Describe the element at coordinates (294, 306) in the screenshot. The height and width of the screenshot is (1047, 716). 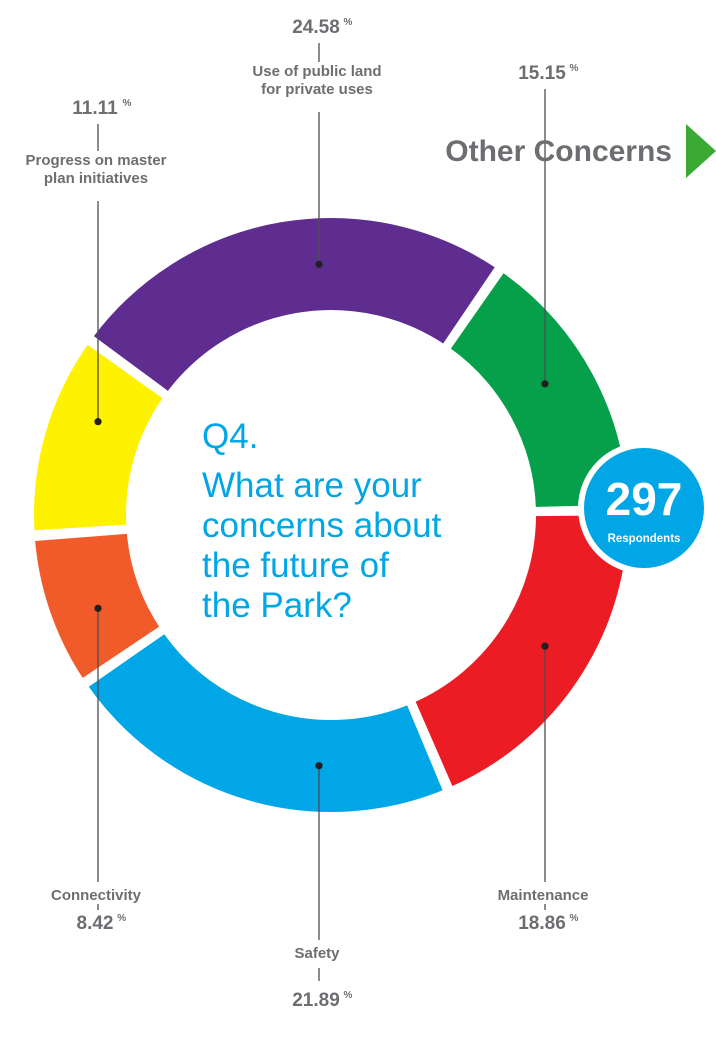
I see `segment-use-of-public-land-for-private-uses` at that location.